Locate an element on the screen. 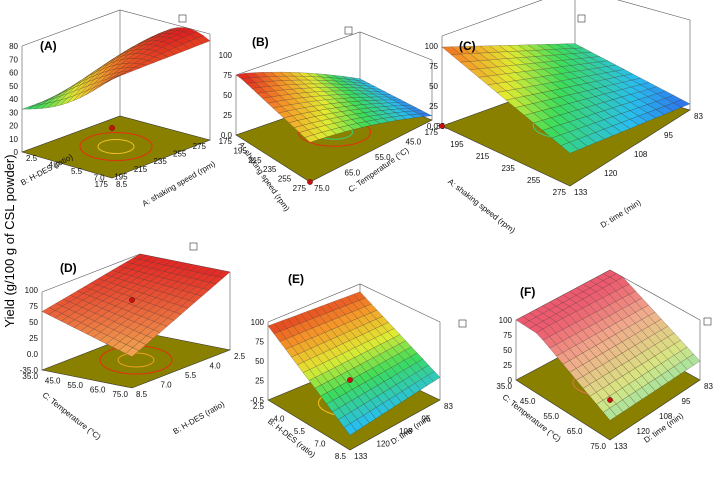 The height and width of the screenshot is (482, 720). x-tick-label: 5.5 is located at coordinates (300, 431).